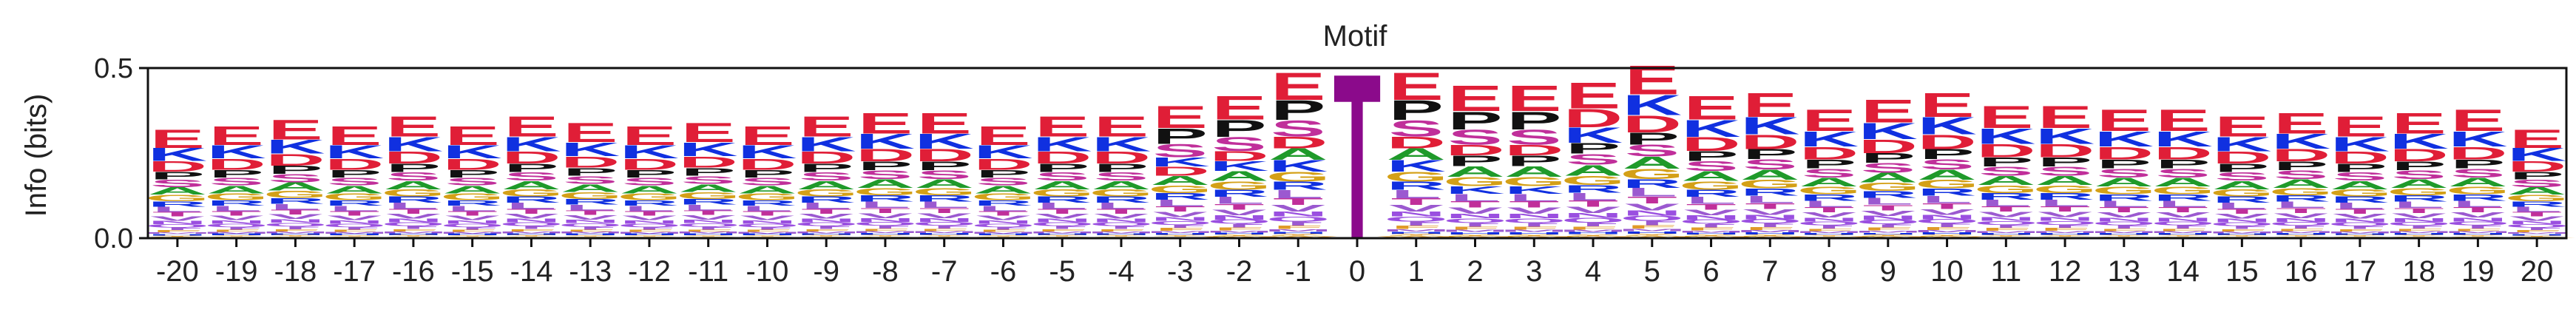 This screenshot has width=2576, height=321. What do you see at coordinates (472, 181) in the screenshot?
I see `logo-glyph-S: S` at bounding box center [472, 181].